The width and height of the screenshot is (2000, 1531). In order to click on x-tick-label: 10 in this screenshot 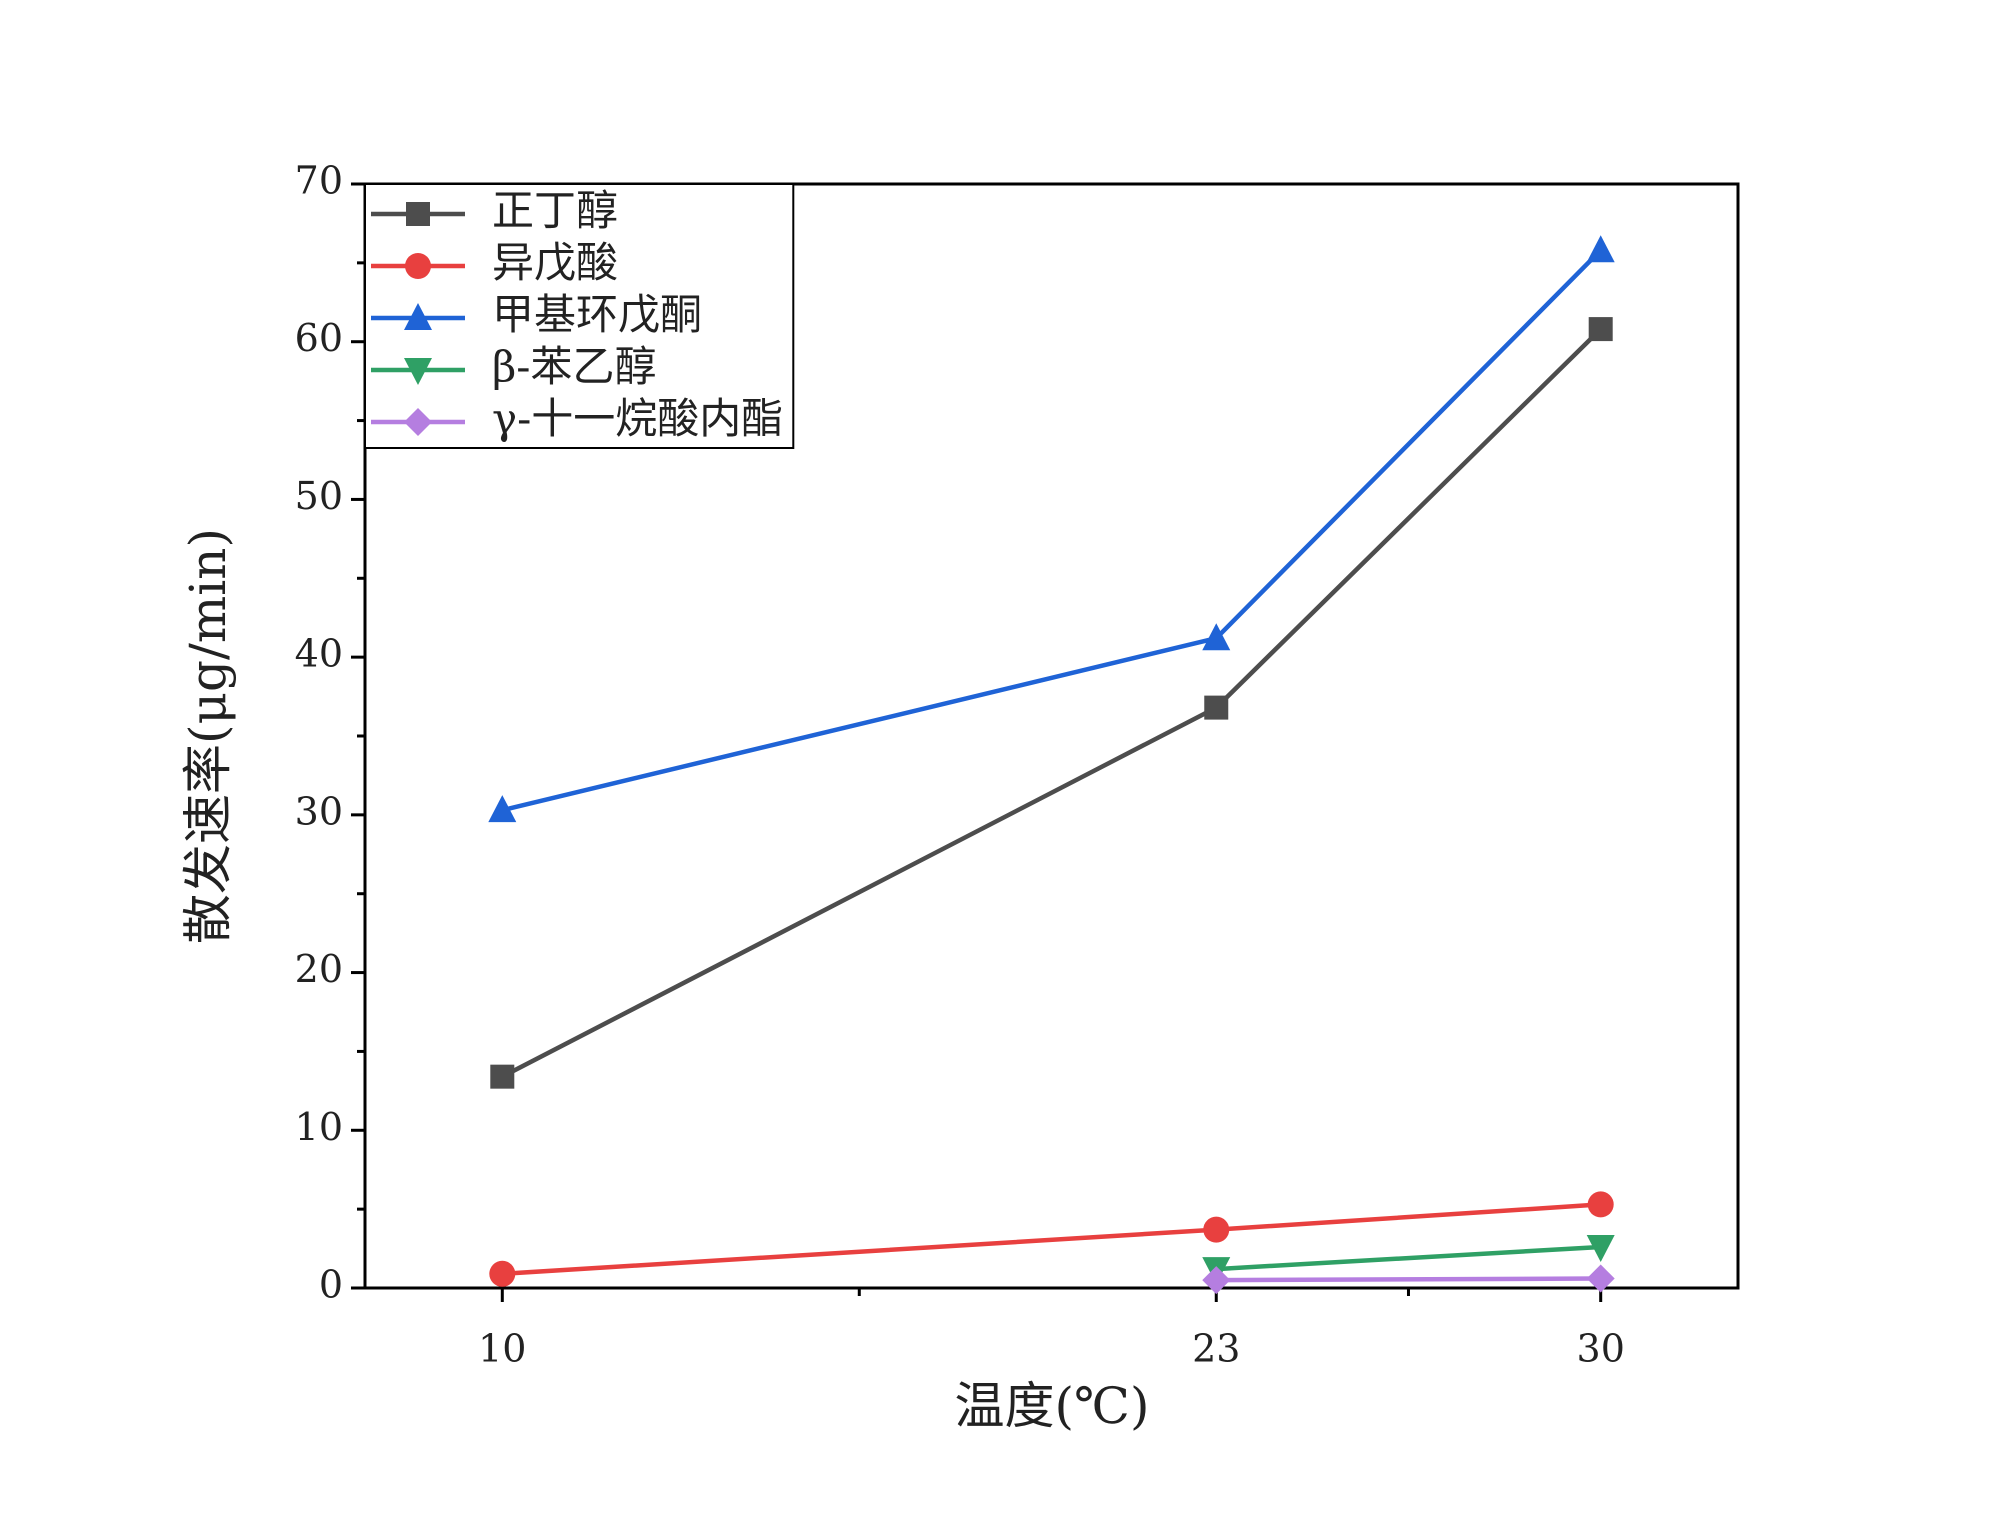, I will do `click(502, 1349)`.